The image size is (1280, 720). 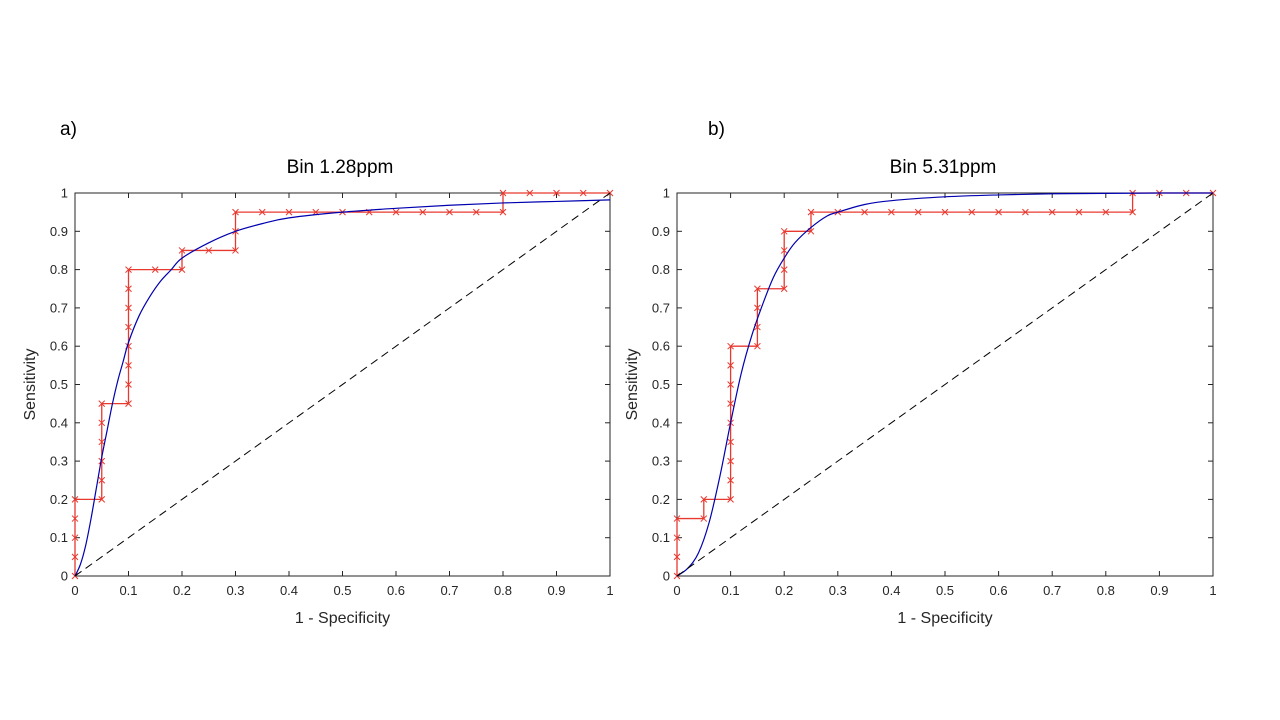 What do you see at coordinates (661, 231) in the screenshot?
I see `y-tick-label: 0.9` at bounding box center [661, 231].